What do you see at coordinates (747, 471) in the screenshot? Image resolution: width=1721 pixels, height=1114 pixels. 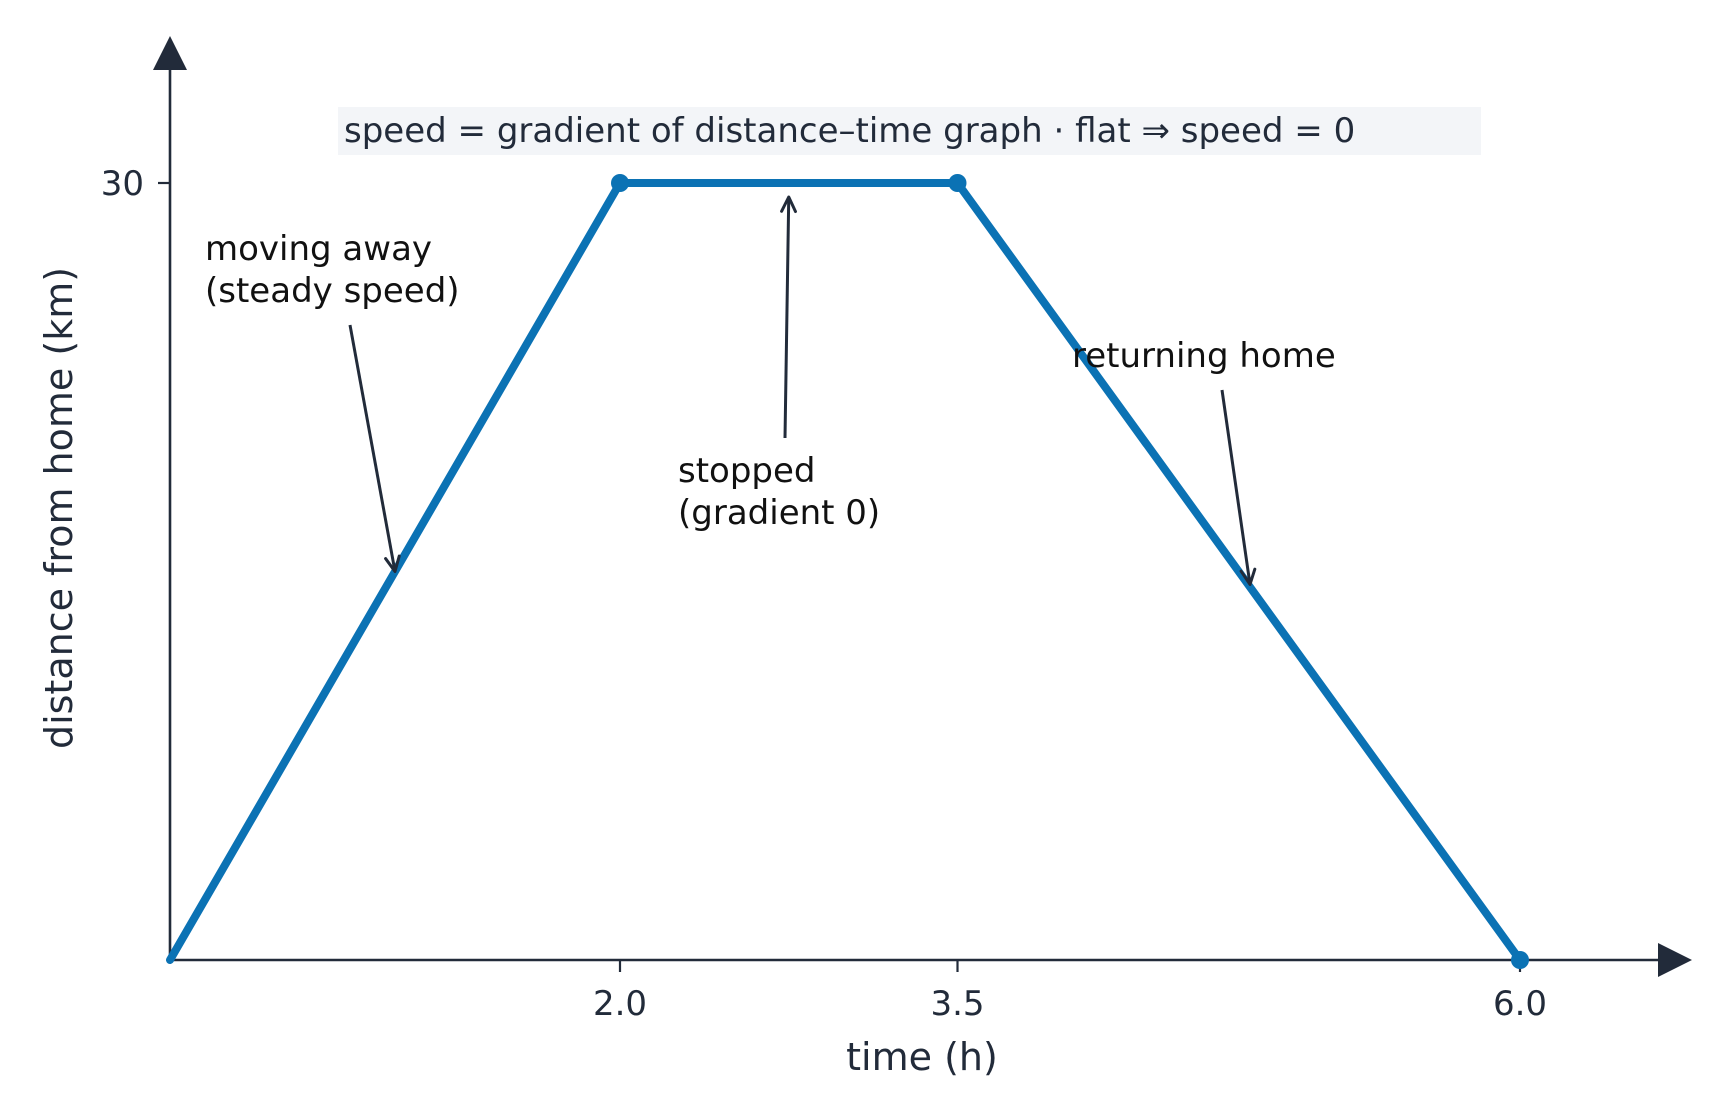 I see `annotation-line: stopped` at bounding box center [747, 471].